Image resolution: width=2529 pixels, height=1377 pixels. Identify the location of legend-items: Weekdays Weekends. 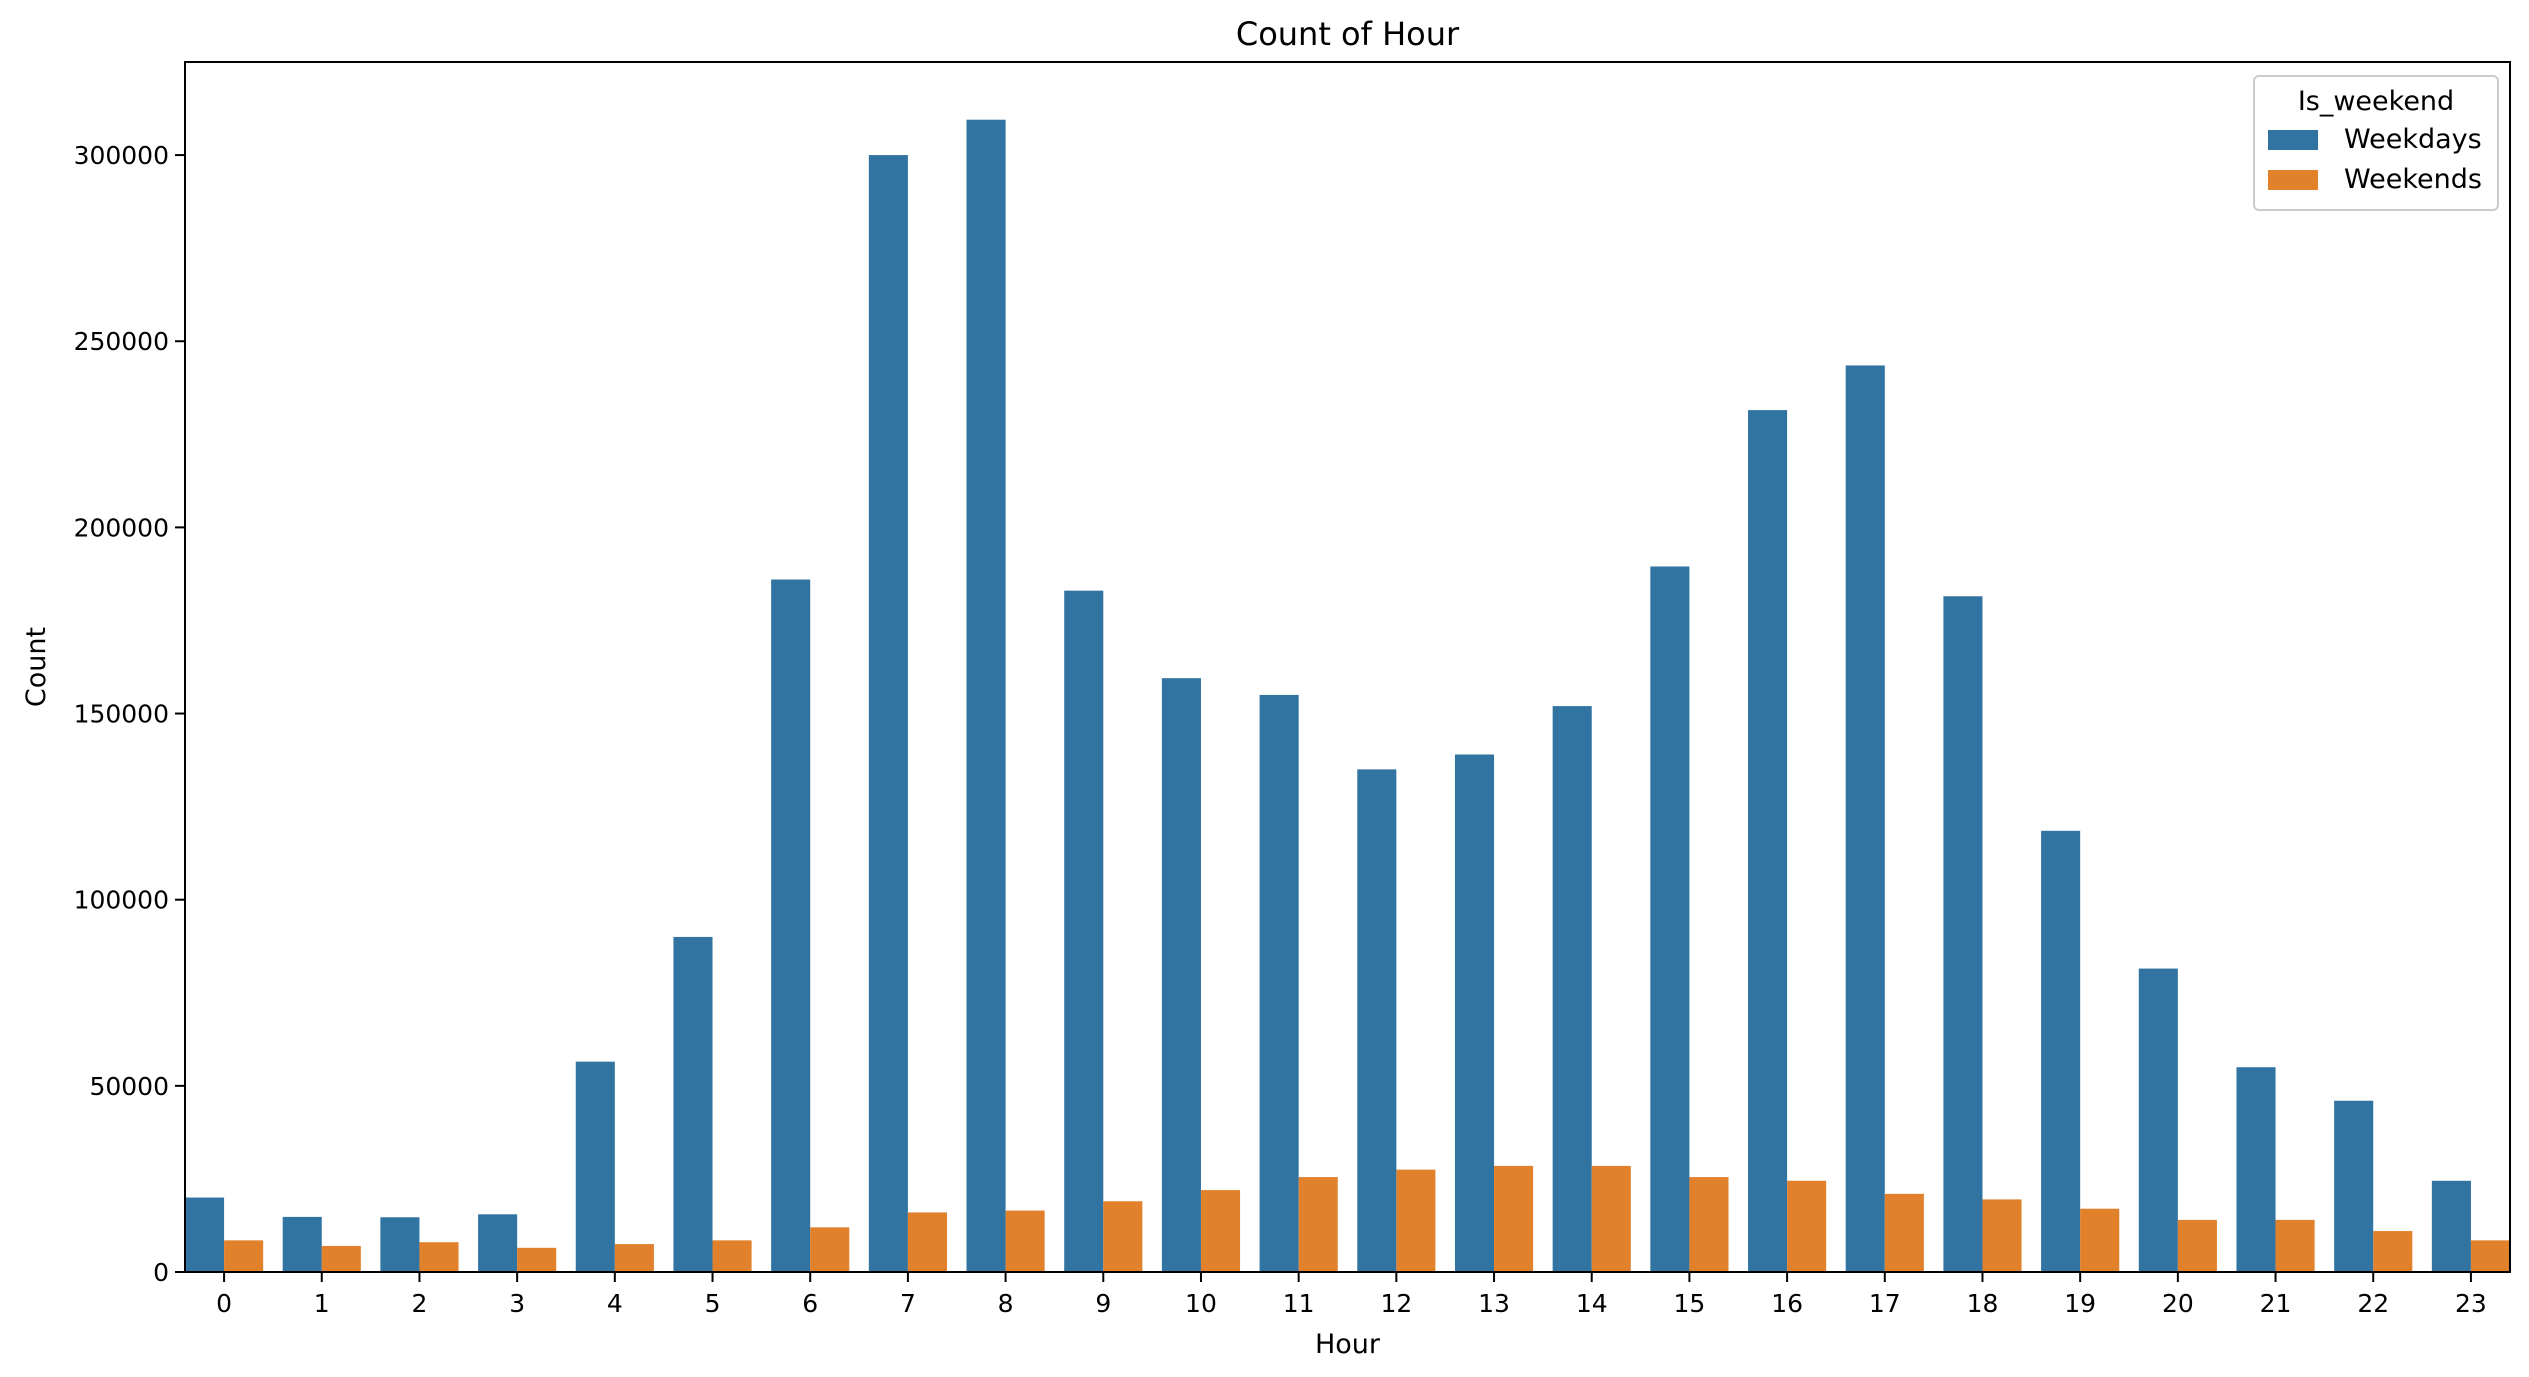
(2375, 159).